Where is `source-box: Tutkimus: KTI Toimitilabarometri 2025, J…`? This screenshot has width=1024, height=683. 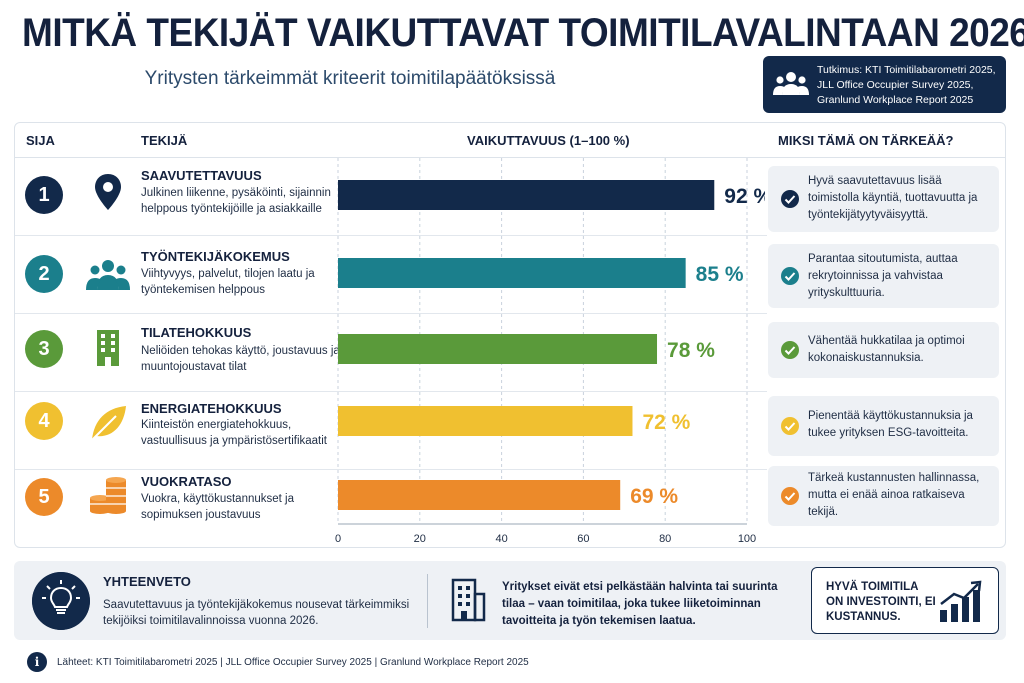
source-box: Tutkimus: KTI Toimitilabarometri 2025, J… is located at coordinates (884, 84).